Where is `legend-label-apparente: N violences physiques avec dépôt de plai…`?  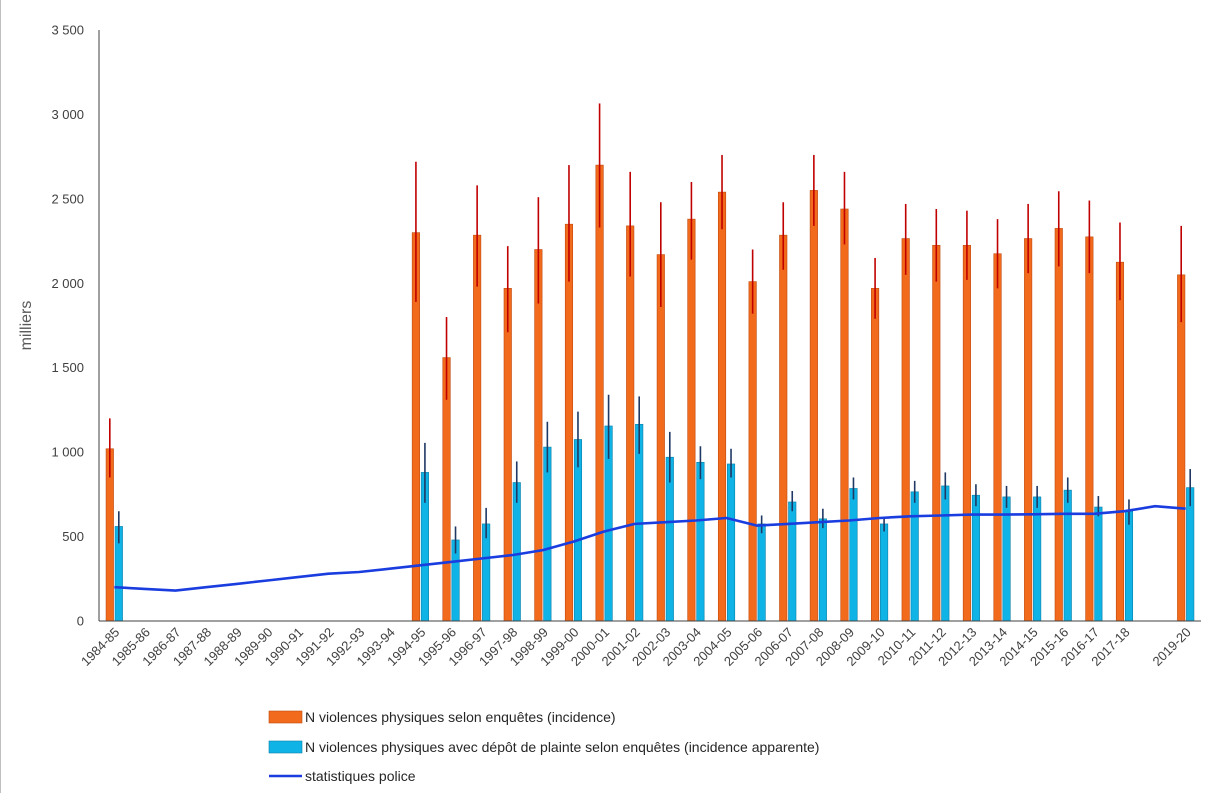 legend-label-apparente: N violences physiques avec dépôt de plai… is located at coordinates (562, 747).